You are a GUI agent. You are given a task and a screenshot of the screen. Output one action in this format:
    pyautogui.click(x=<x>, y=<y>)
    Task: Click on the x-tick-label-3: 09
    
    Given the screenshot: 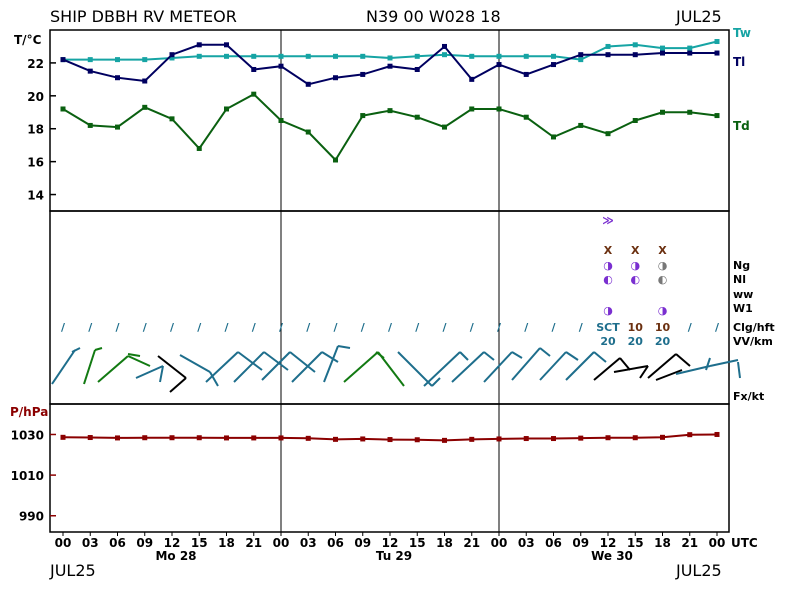 What is the action you would take?
    pyautogui.click(x=144, y=543)
    